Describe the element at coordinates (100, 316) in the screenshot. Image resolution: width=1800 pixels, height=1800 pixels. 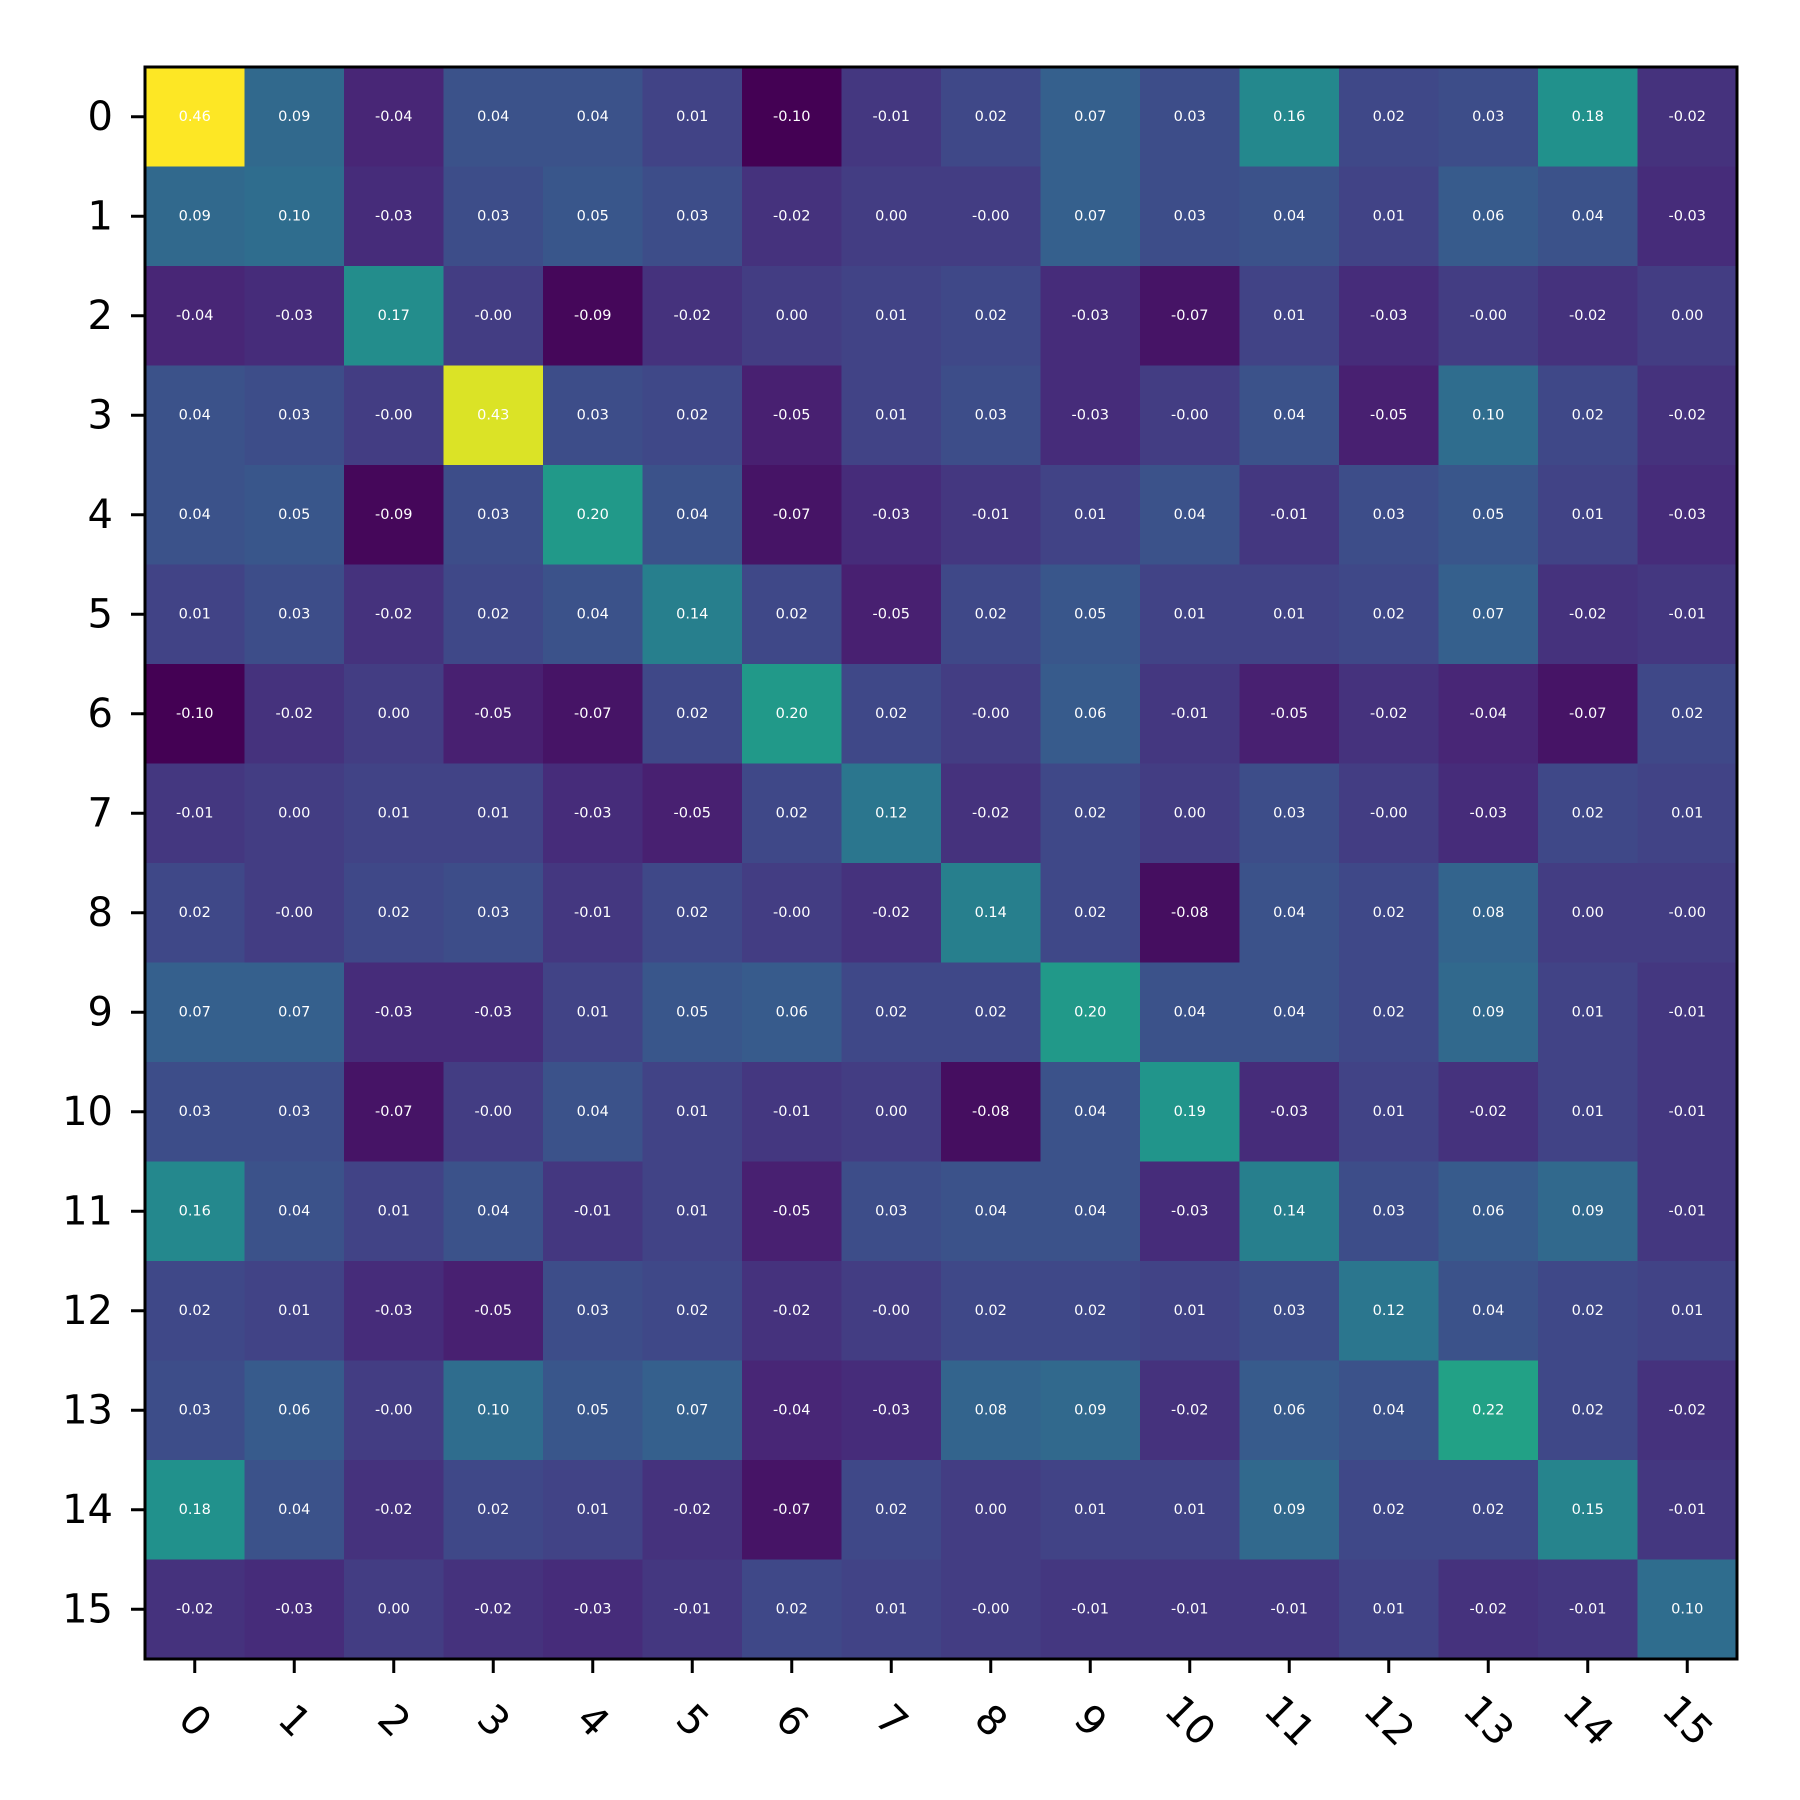
I see `y-tick-label: 2` at that location.